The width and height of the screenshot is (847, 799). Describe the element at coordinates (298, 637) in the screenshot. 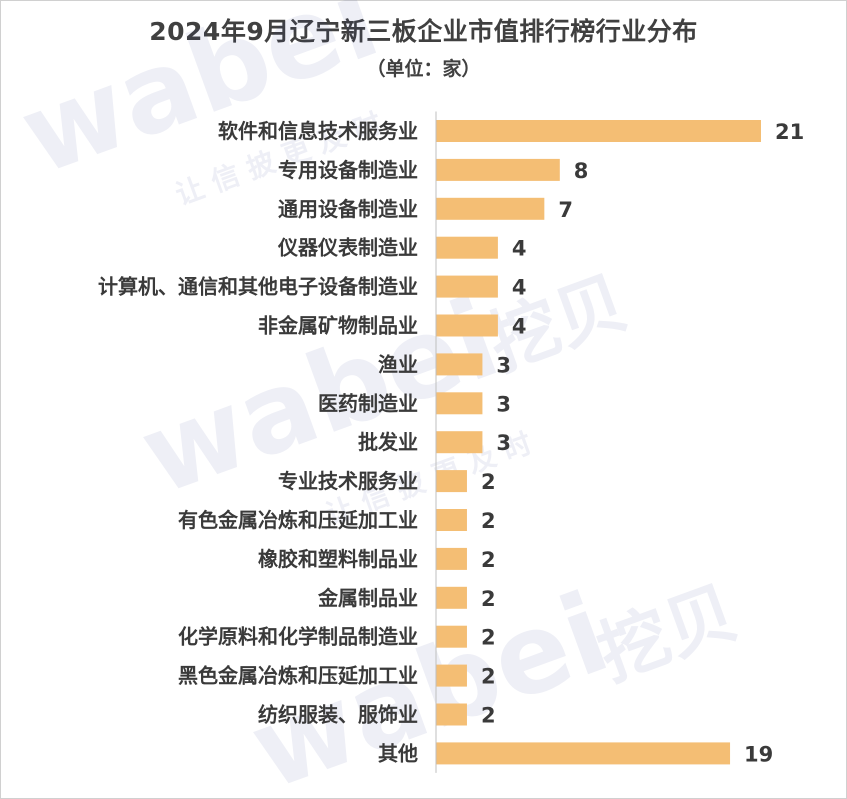

I see `category-label: 化学原料和化学制品制造业` at that location.